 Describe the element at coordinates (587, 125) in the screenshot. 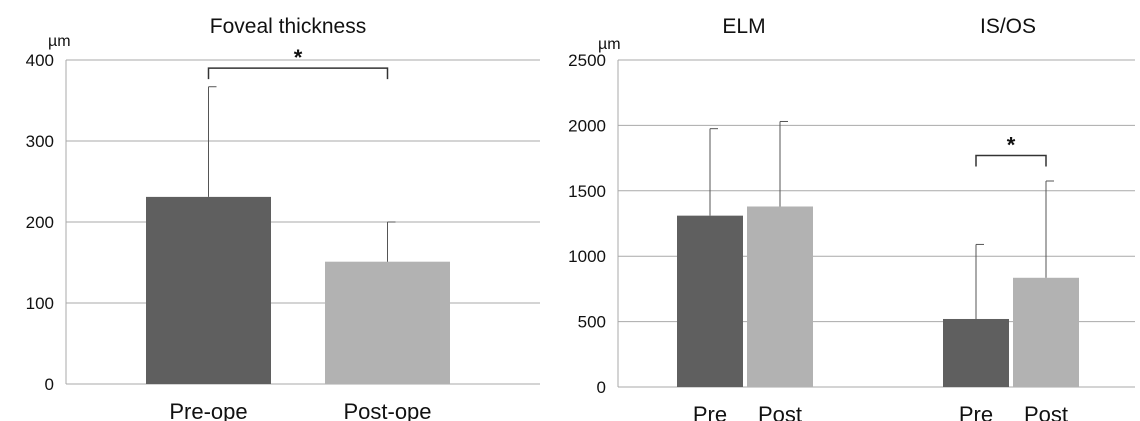

I see `y-tick-label: 2000` at that location.